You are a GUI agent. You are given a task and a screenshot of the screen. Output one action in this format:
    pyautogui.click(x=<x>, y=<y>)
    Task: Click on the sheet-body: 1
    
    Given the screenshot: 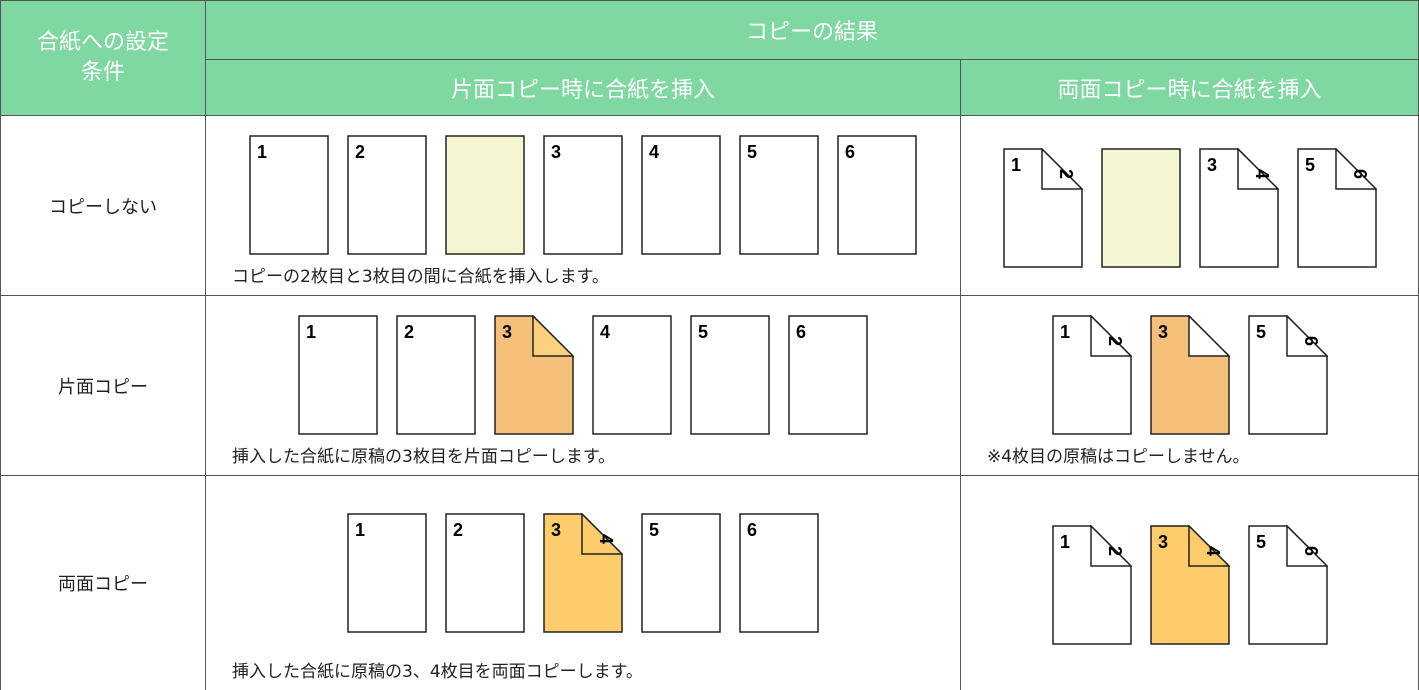 What is the action you would take?
    pyautogui.click(x=289, y=195)
    